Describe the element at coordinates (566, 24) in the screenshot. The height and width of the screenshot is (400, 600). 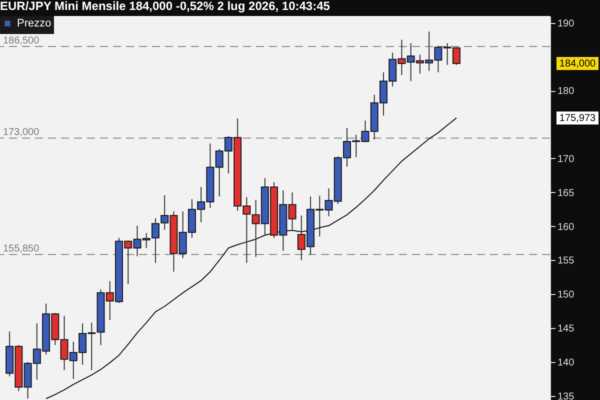
I see `y-tick-label: 190` at that location.